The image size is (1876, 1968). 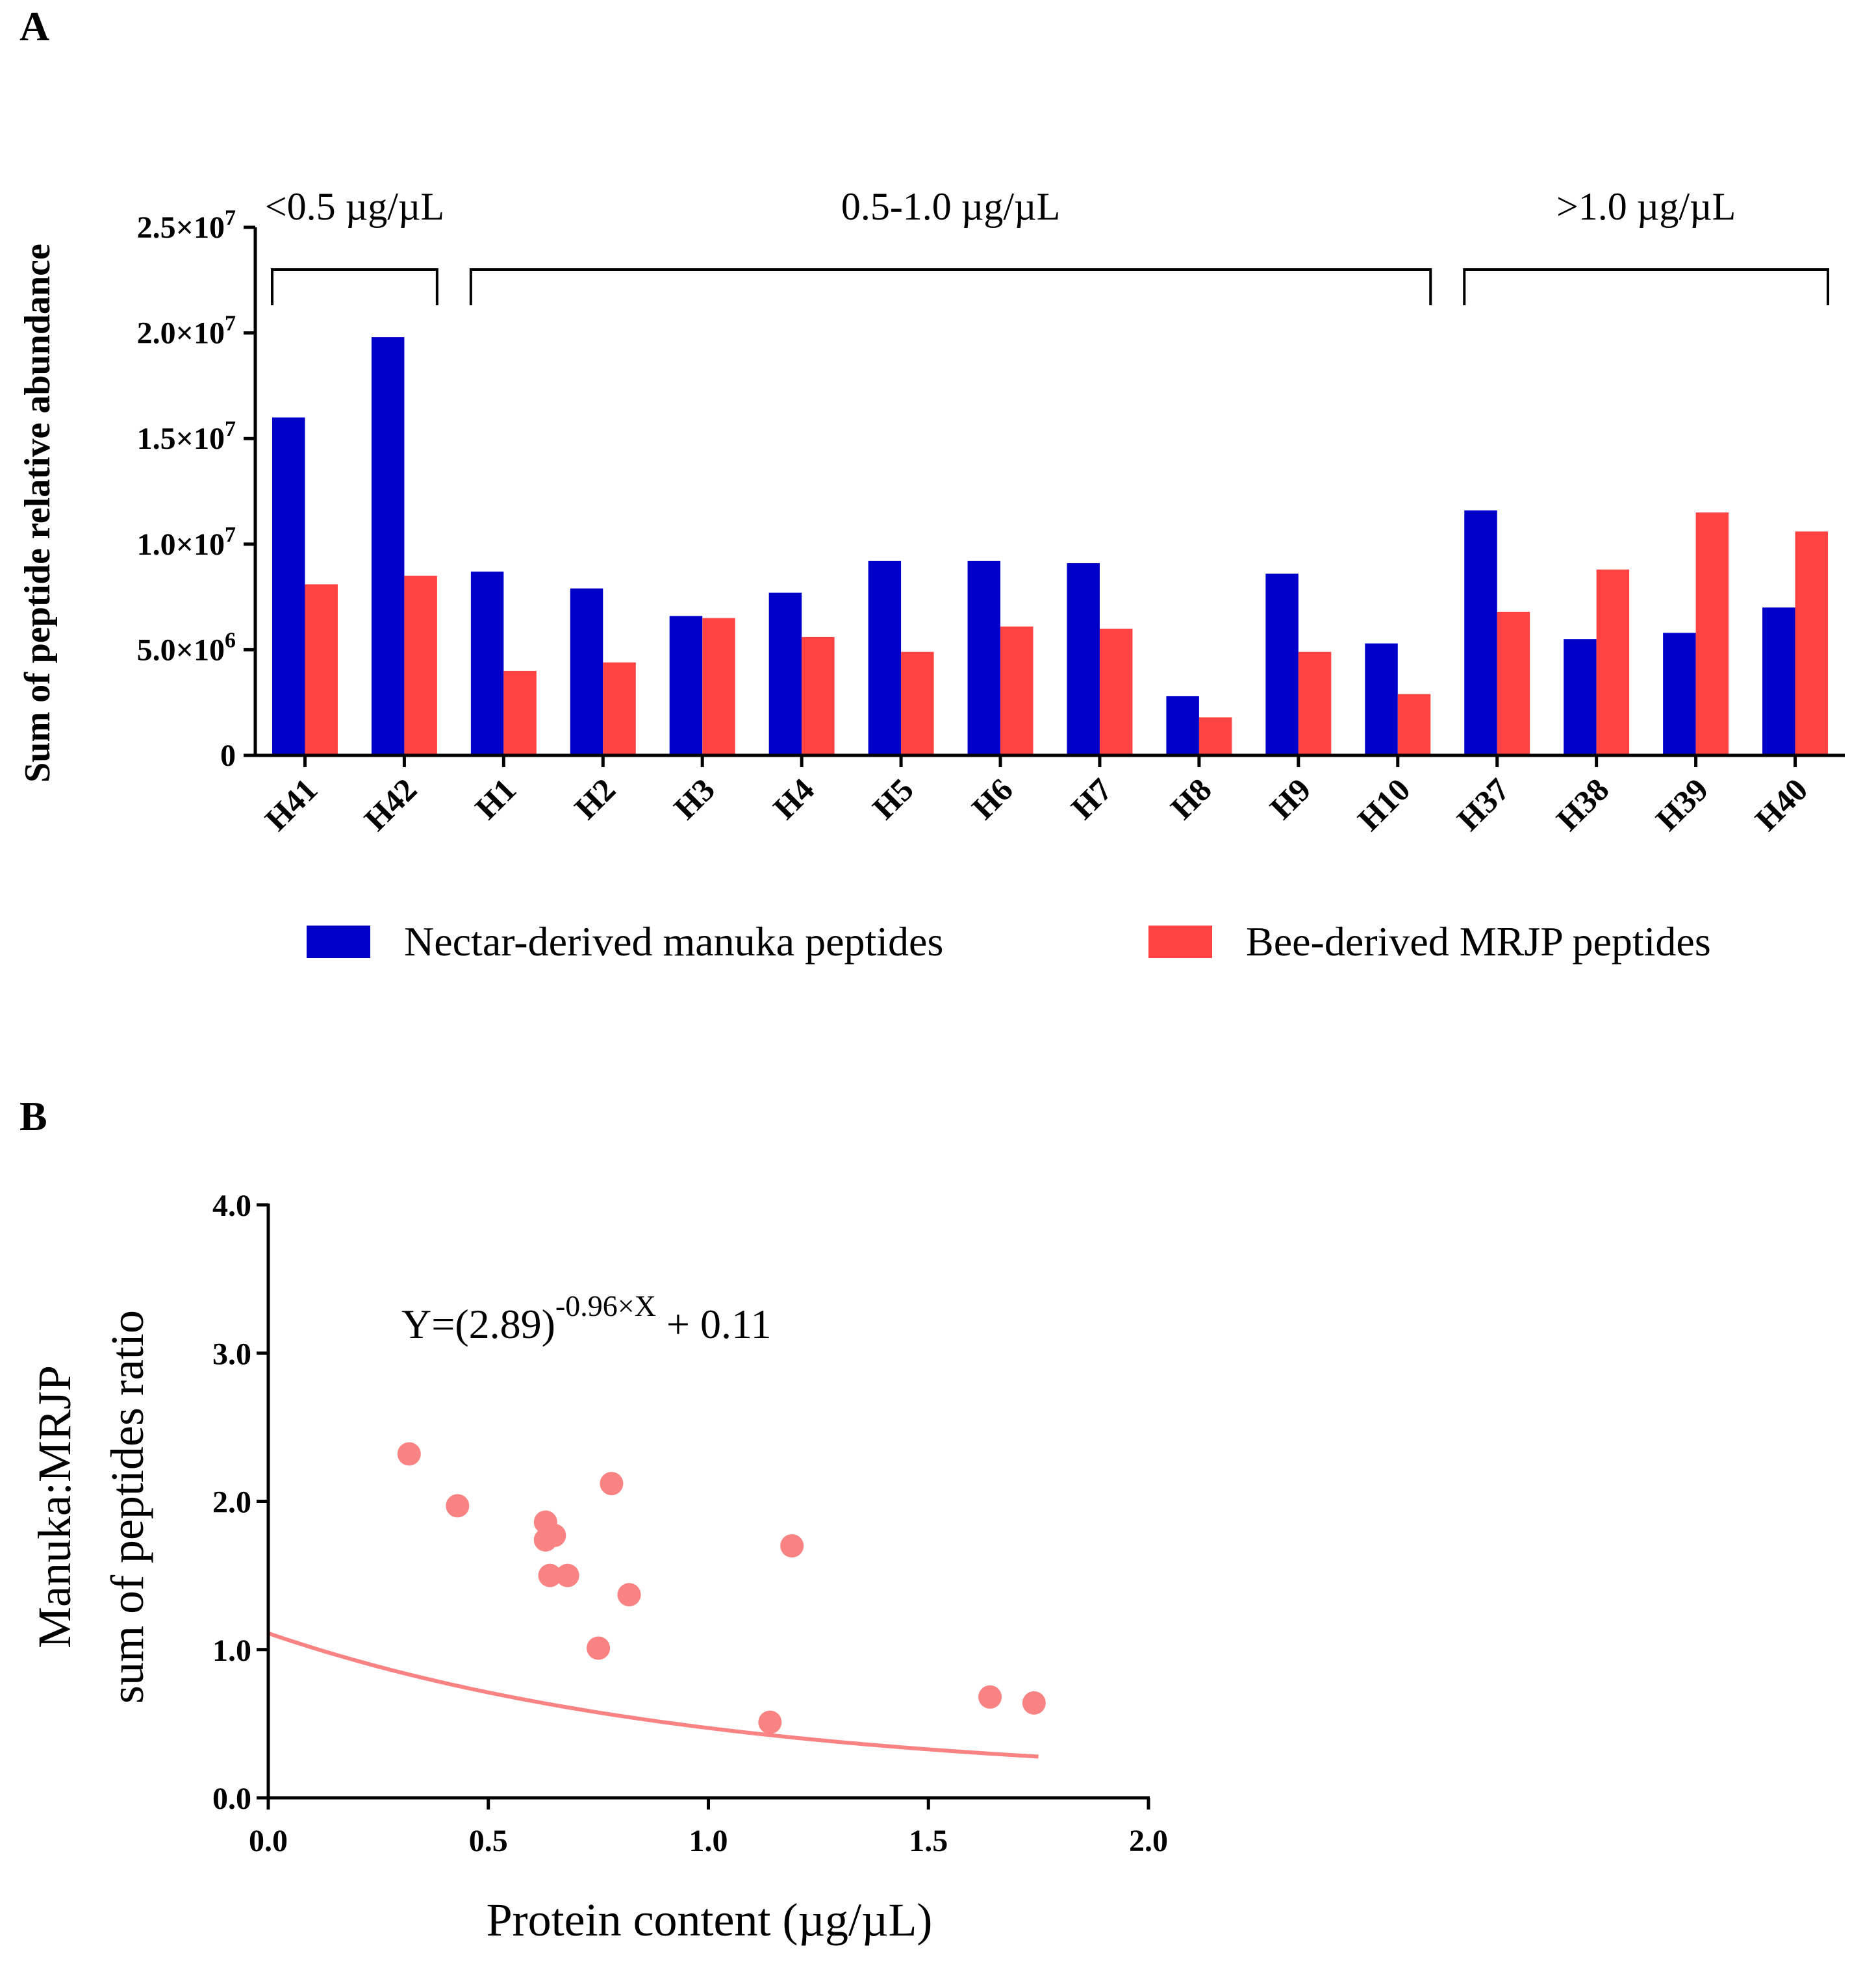 What do you see at coordinates (885, 658) in the screenshot?
I see `bar-manuka-h5` at bounding box center [885, 658].